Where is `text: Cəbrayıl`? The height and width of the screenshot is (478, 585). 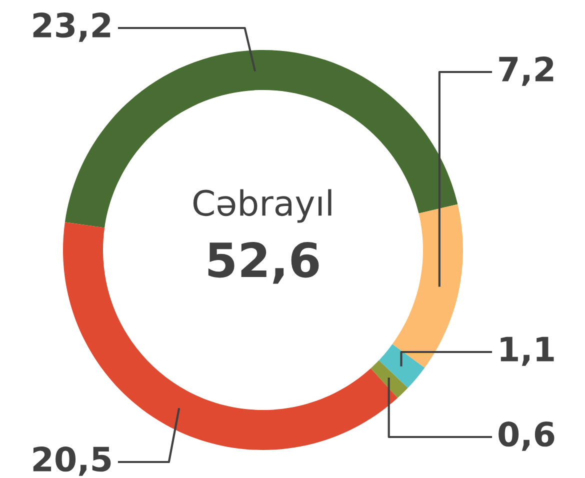 text: Cəbrayıl is located at coordinates (262, 206).